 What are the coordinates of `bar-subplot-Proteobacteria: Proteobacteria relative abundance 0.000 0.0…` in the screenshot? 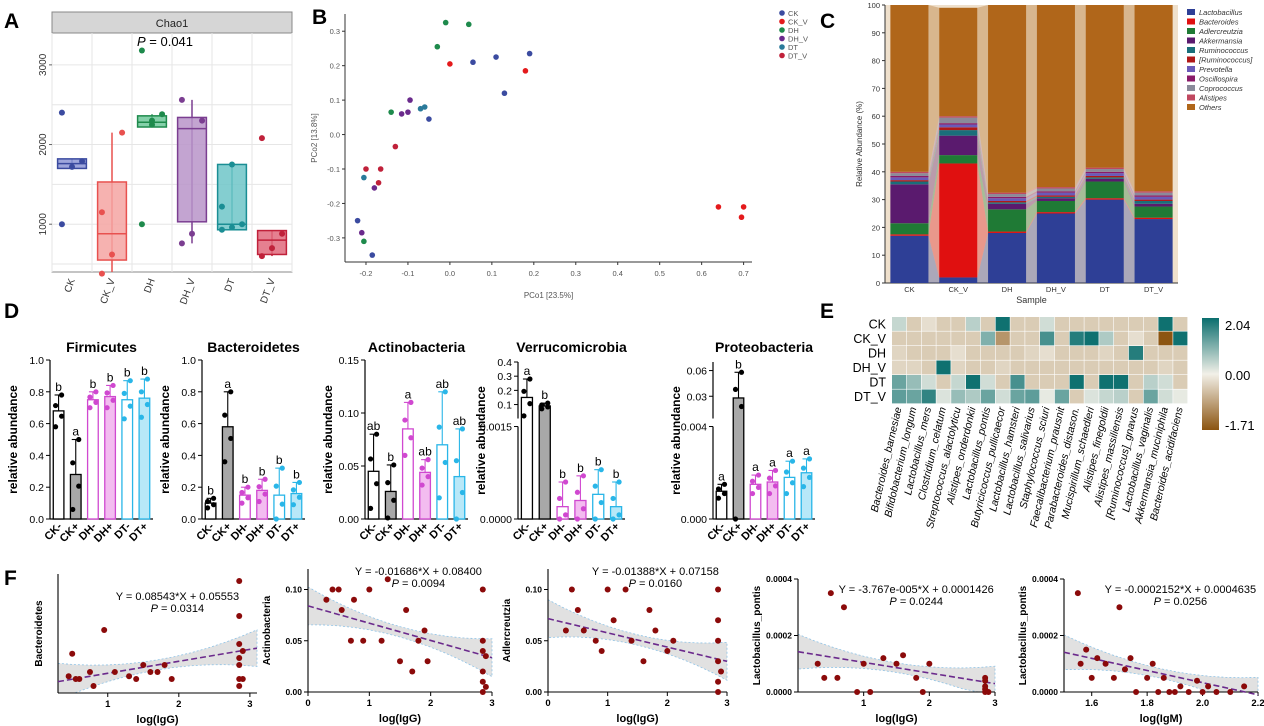 It's located at (742, 442).